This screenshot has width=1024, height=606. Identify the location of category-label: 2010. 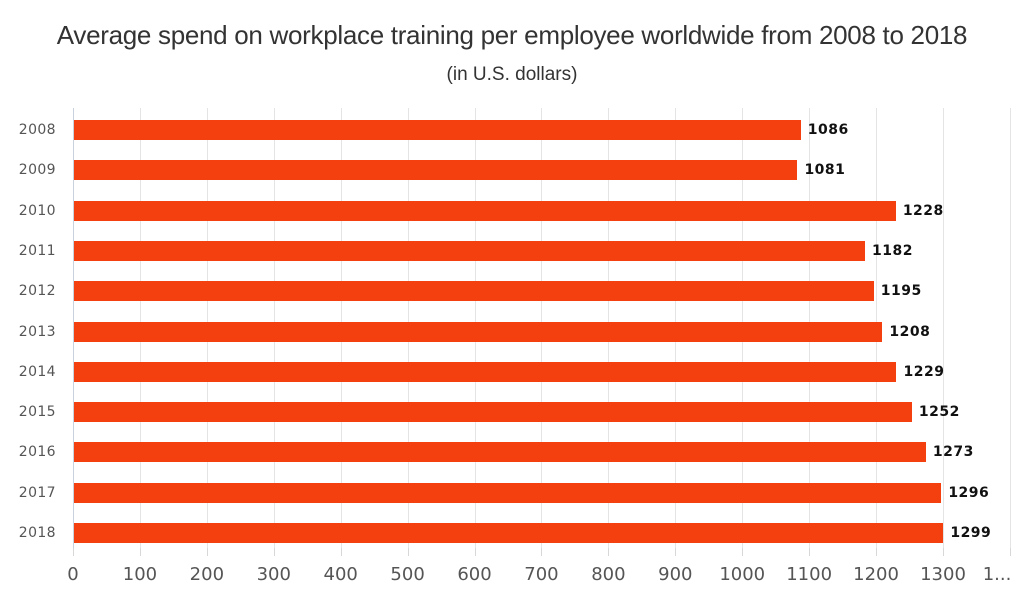
(37, 210).